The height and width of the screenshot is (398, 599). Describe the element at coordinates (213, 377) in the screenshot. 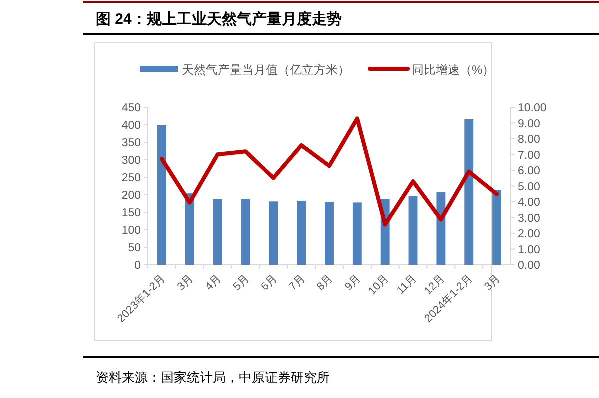

I see `text: 资料来源：国家统计局，中原证券研究所` at that location.